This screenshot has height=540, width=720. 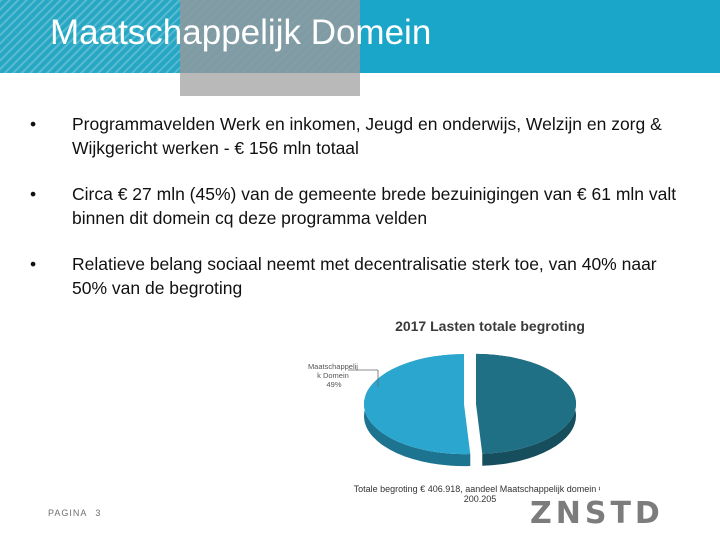 I want to click on slice-label-line: 49%, so click(x=333, y=384).